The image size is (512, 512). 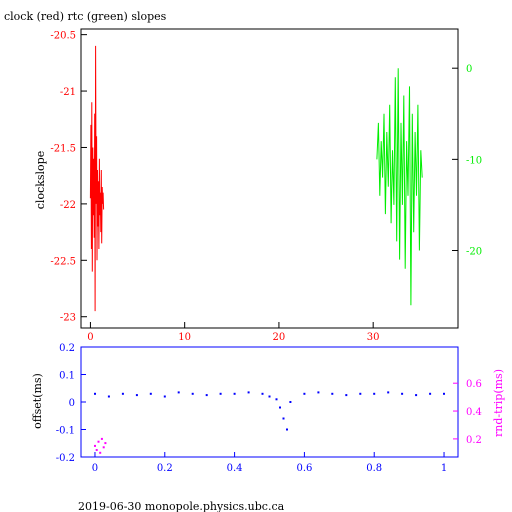 What do you see at coordinates (474, 252) in the screenshot?
I see `top-y2-tick-label: -20` at bounding box center [474, 252].